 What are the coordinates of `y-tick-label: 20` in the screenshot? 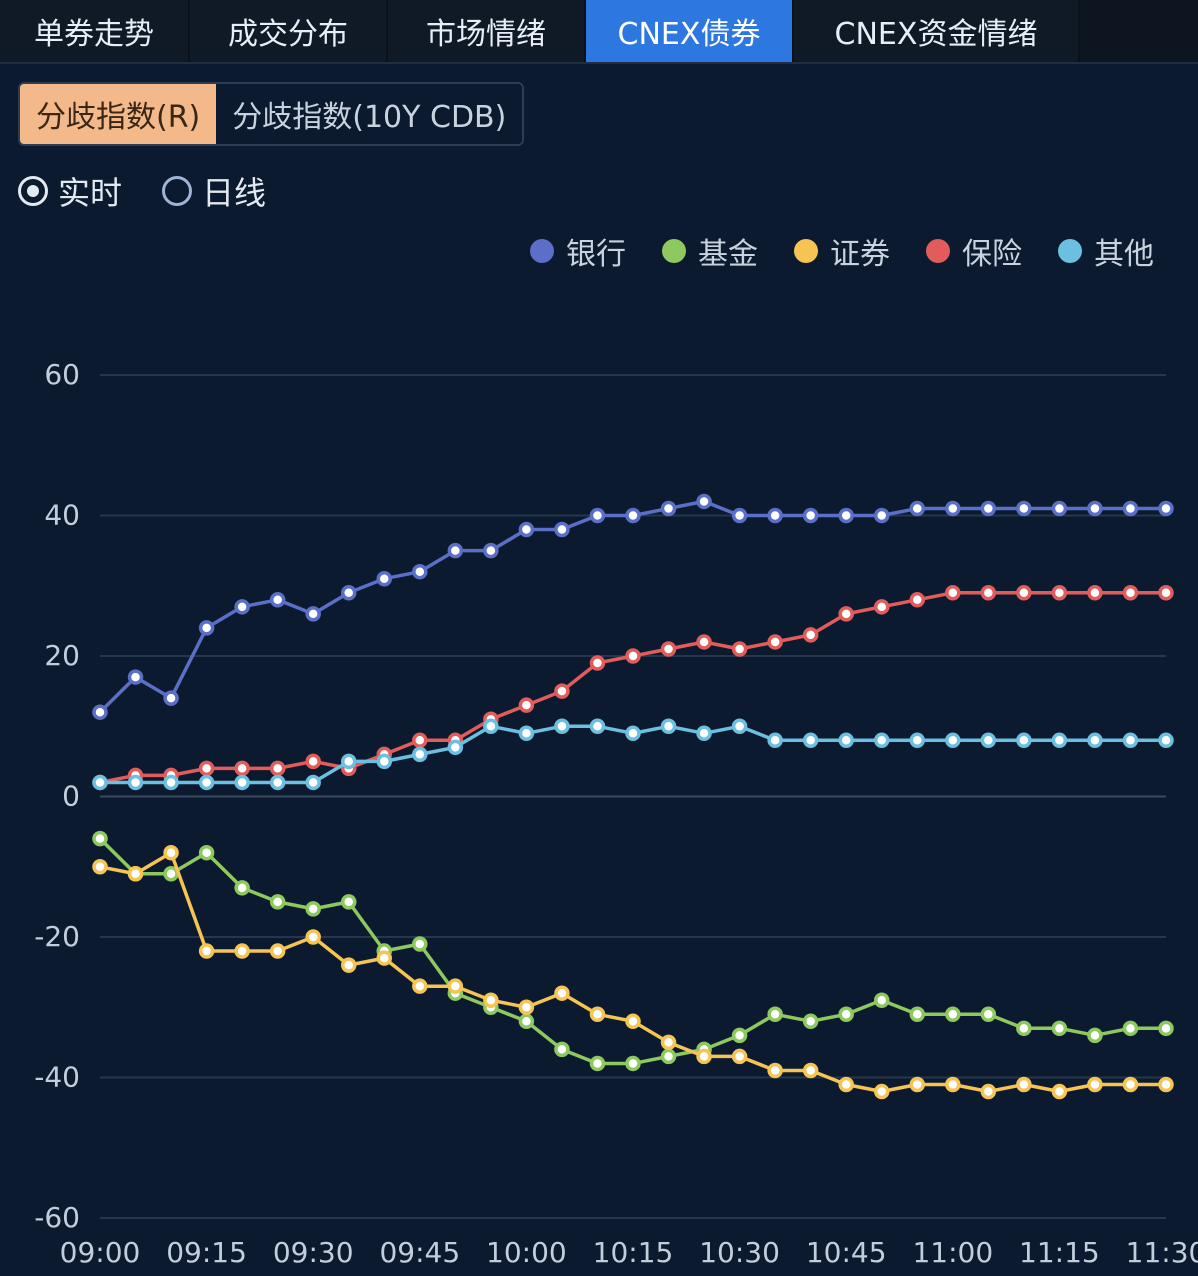 It's located at (62, 655).